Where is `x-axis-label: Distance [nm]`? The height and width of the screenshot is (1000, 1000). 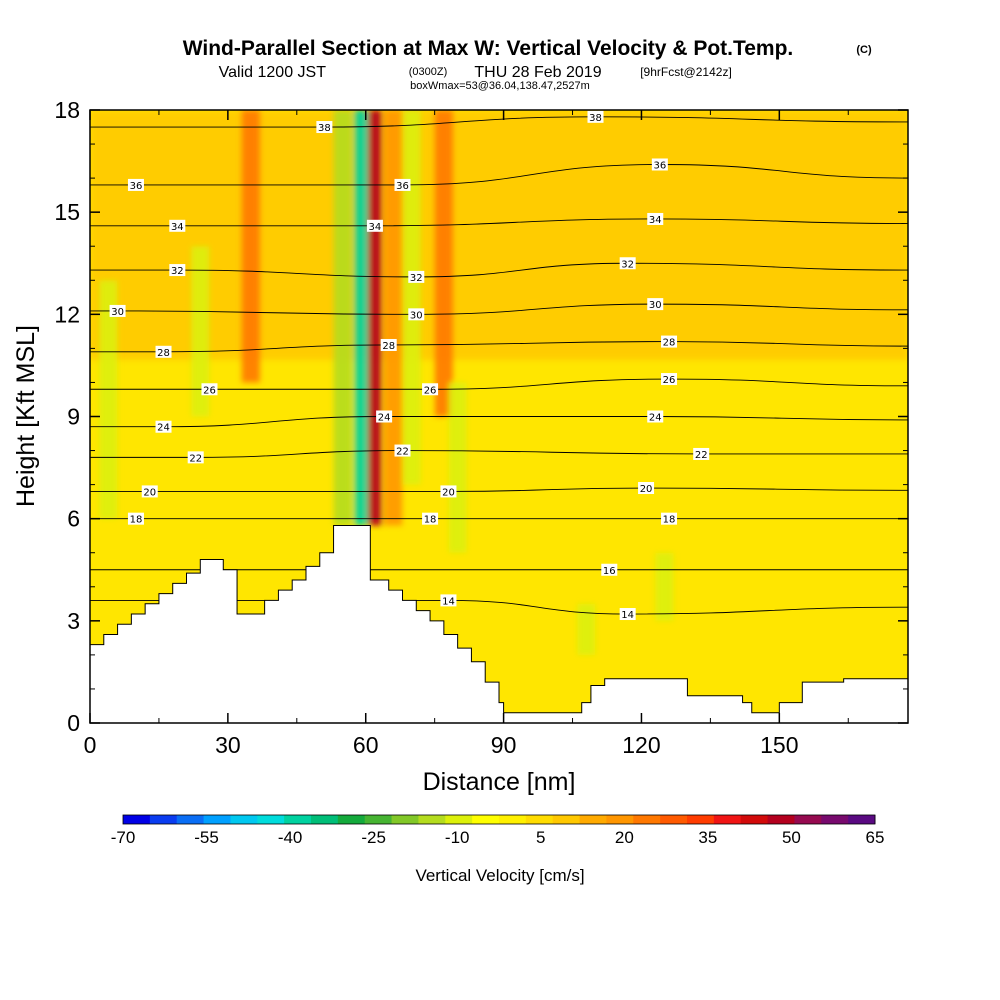
x-axis-label: Distance [nm] is located at coordinates (499, 782).